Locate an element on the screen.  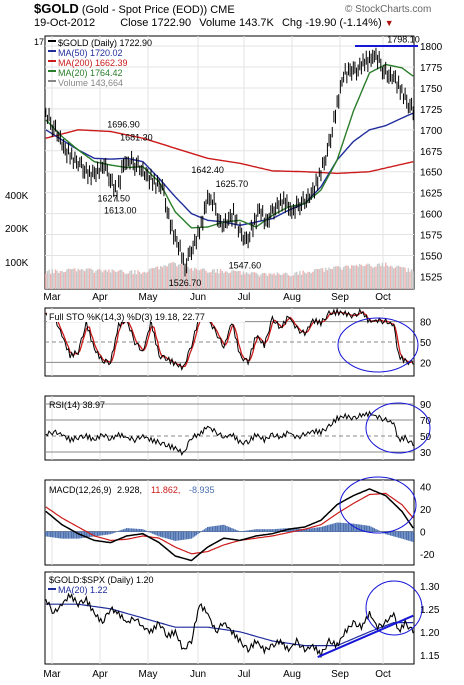
month-label-bottom: Jun is located at coordinates (198, 674).